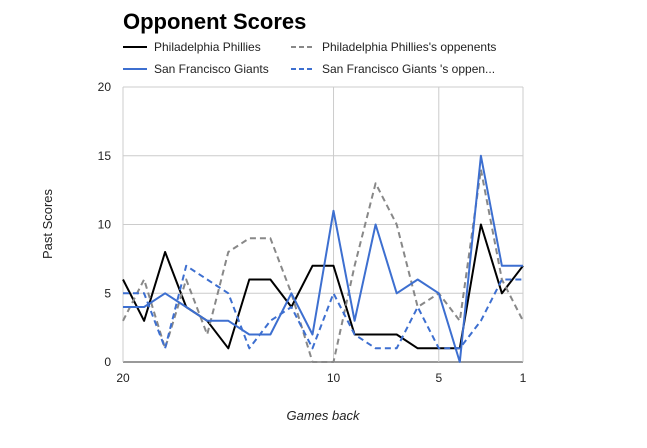  What do you see at coordinates (334, 378) in the screenshot?
I see `x-tick-label: 10` at bounding box center [334, 378].